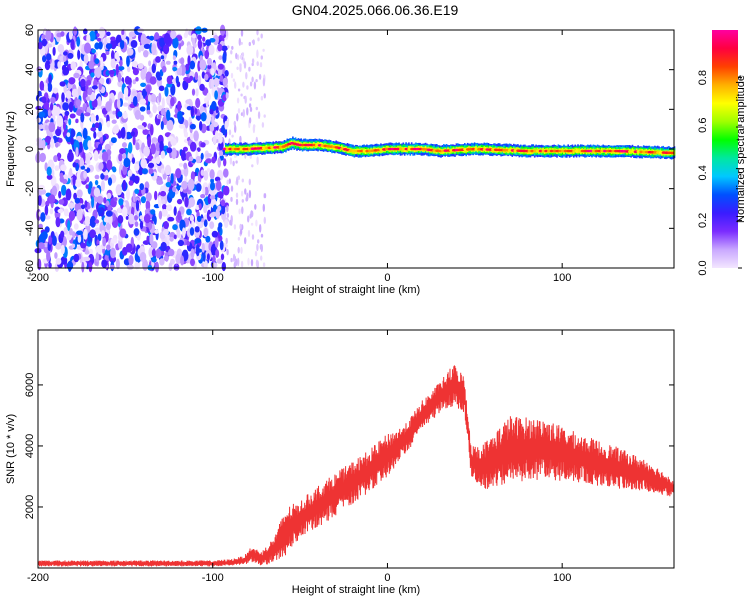 The image size is (750, 600). Describe the element at coordinates (703, 267) in the screenshot. I see `colorbar-tick-label: 0.0` at that location.